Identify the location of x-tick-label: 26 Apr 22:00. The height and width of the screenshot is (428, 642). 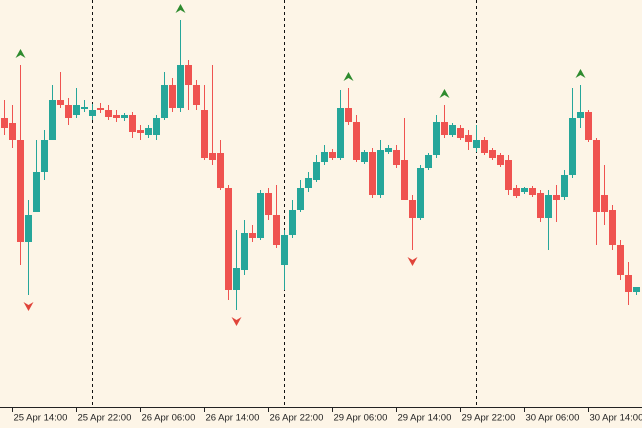
(297, 418).